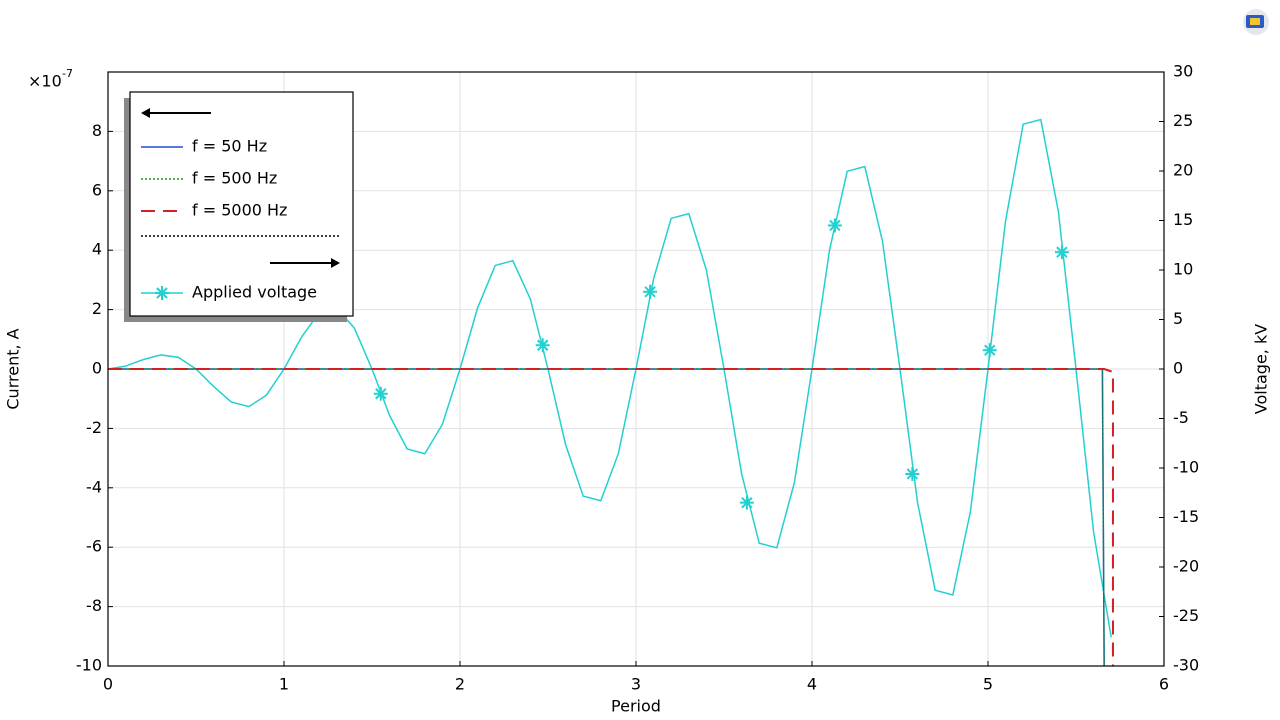 Image resolution: width=1280 pixels, height=720 pixels. I want to click on x-tick-label: 4, so click(812, 684).